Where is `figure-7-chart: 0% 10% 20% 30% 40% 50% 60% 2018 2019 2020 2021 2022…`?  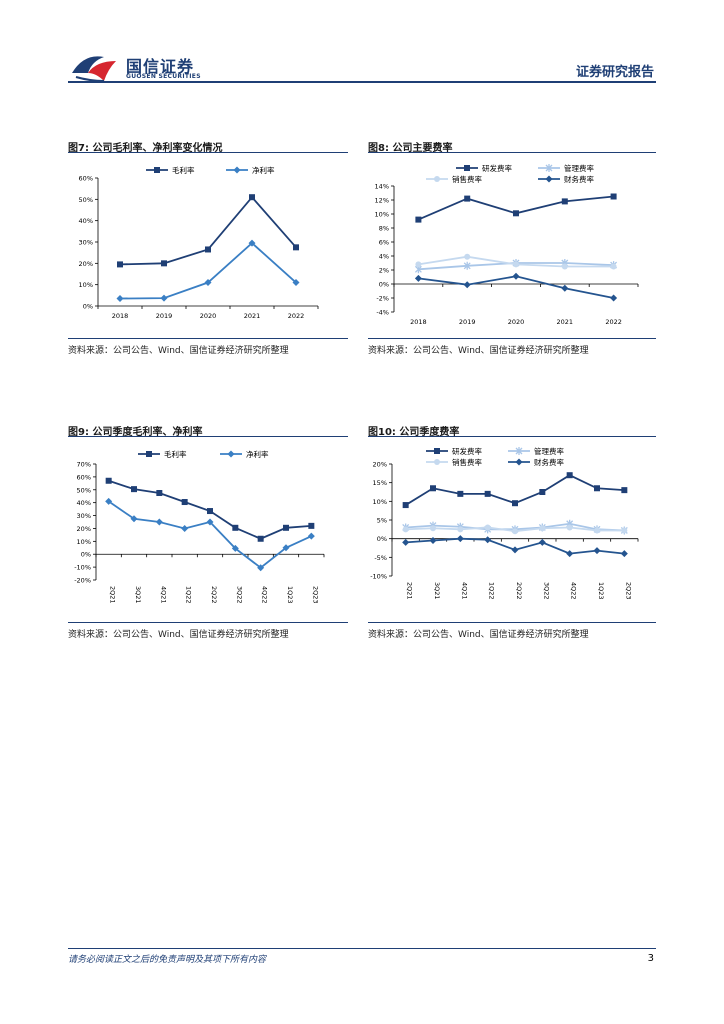
figure-7-chart: 0% 10% 20% 30% 40% 50% 60% 2018 2019 2020 2021 2022… is located at coordinates (199, 242).